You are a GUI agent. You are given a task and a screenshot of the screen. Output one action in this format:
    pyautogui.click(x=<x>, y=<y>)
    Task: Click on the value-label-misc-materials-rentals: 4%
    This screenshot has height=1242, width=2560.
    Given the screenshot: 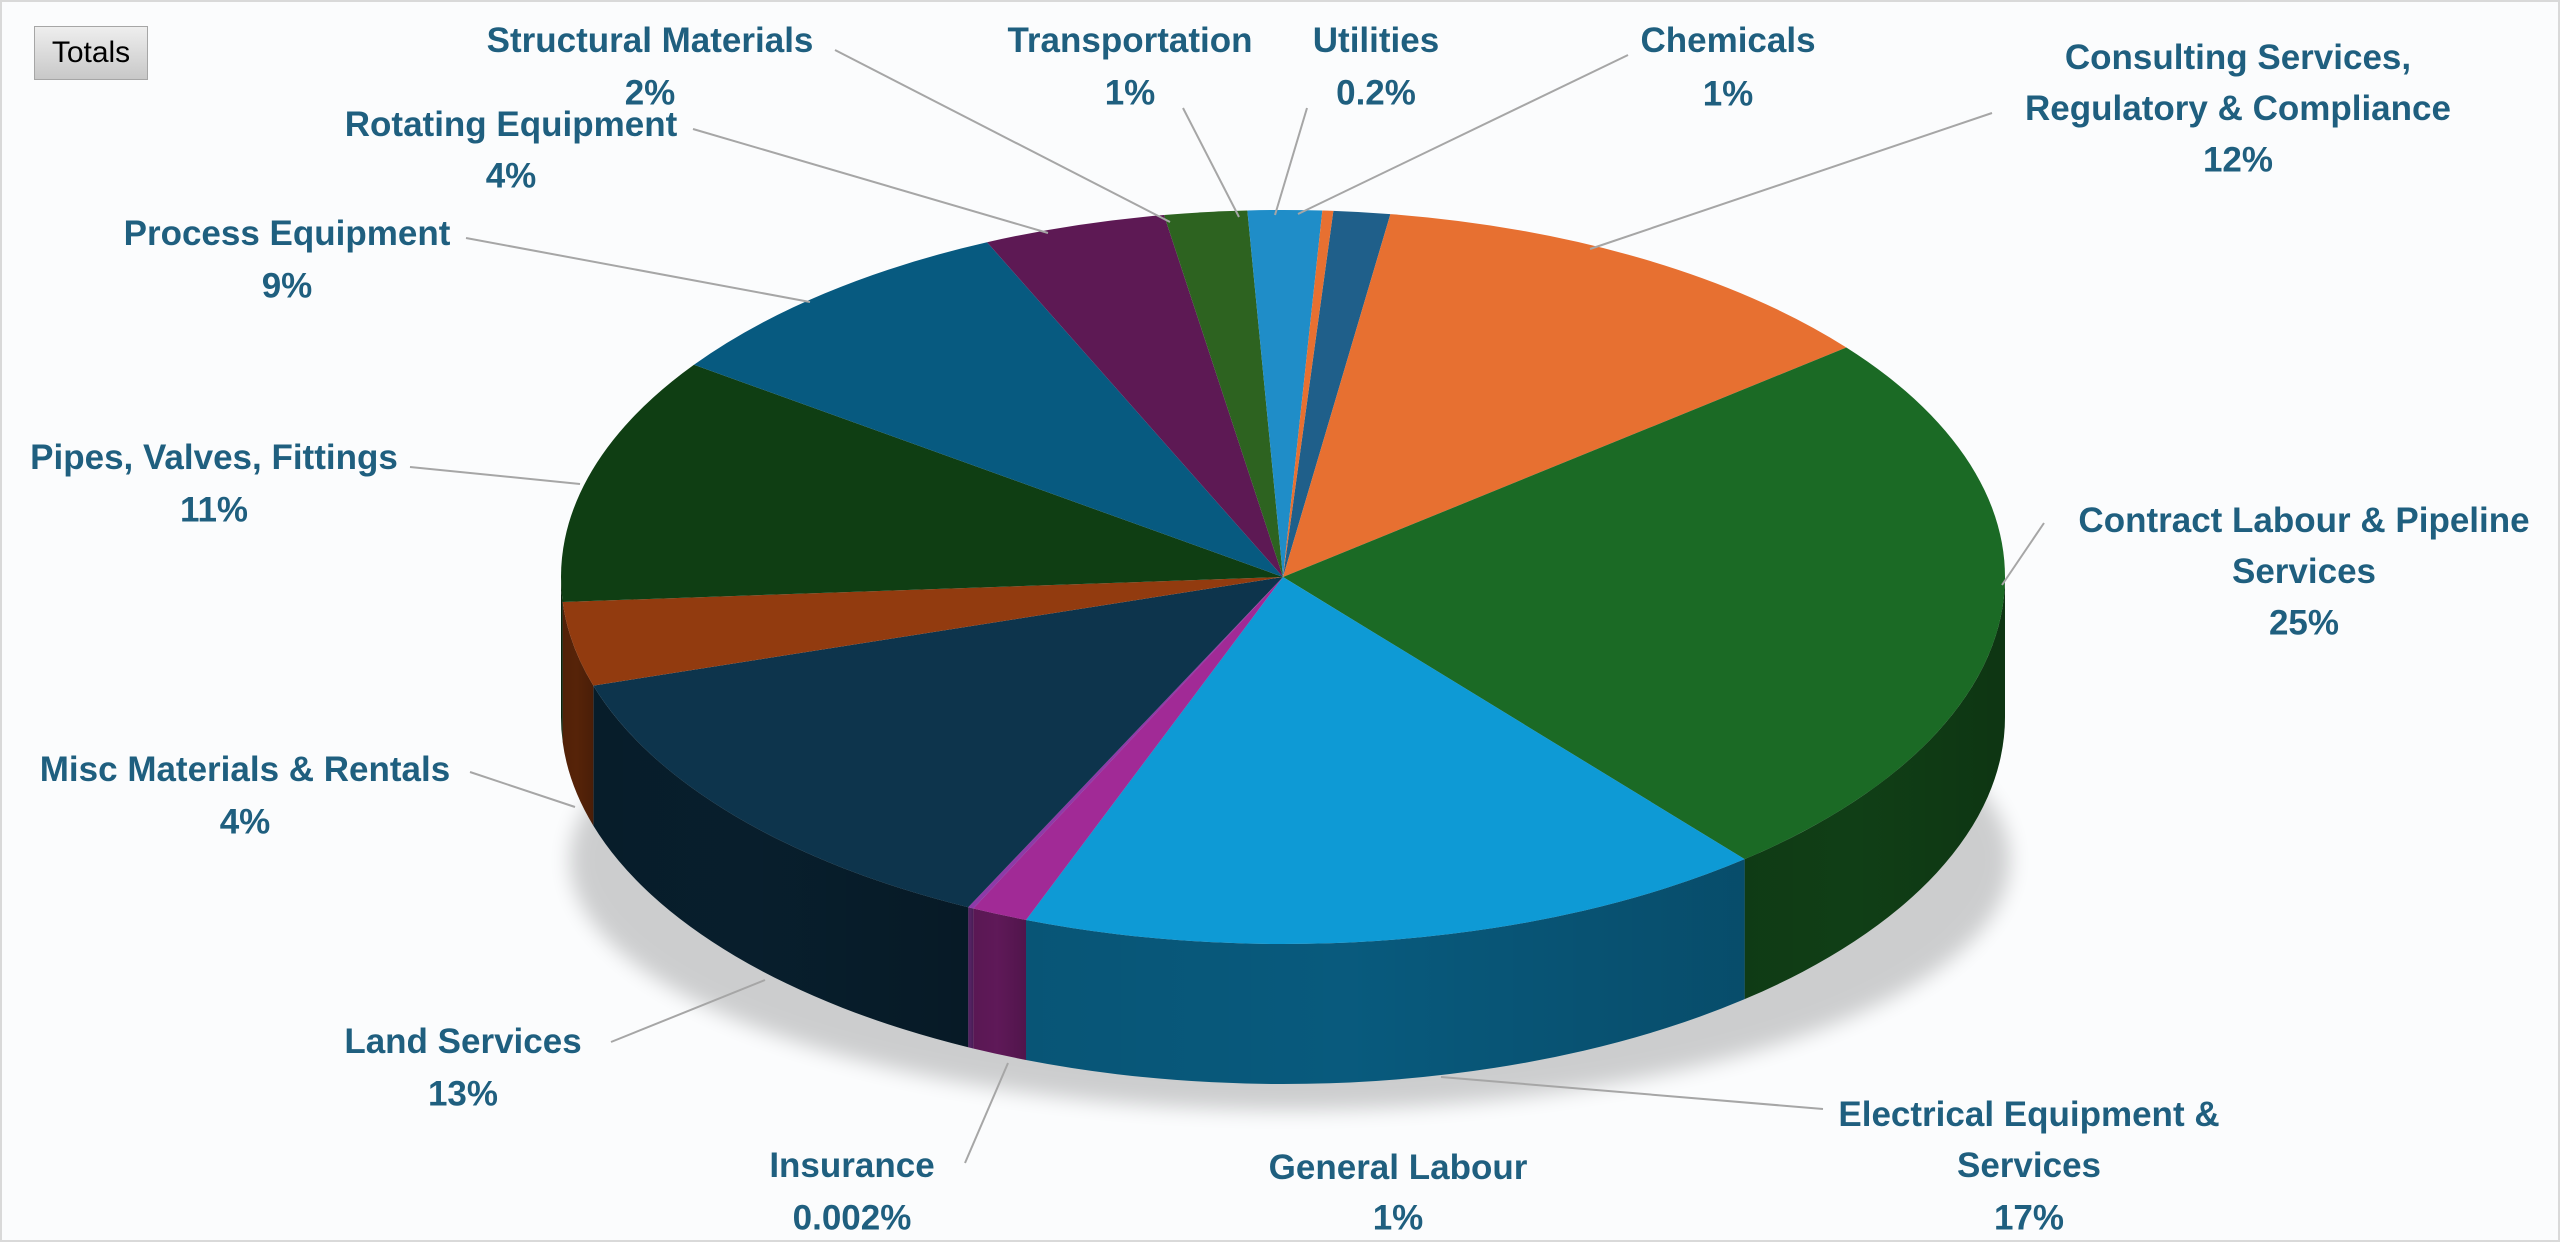 What is the action you would take?
    pyautogui.click(x=245, y=821)
    